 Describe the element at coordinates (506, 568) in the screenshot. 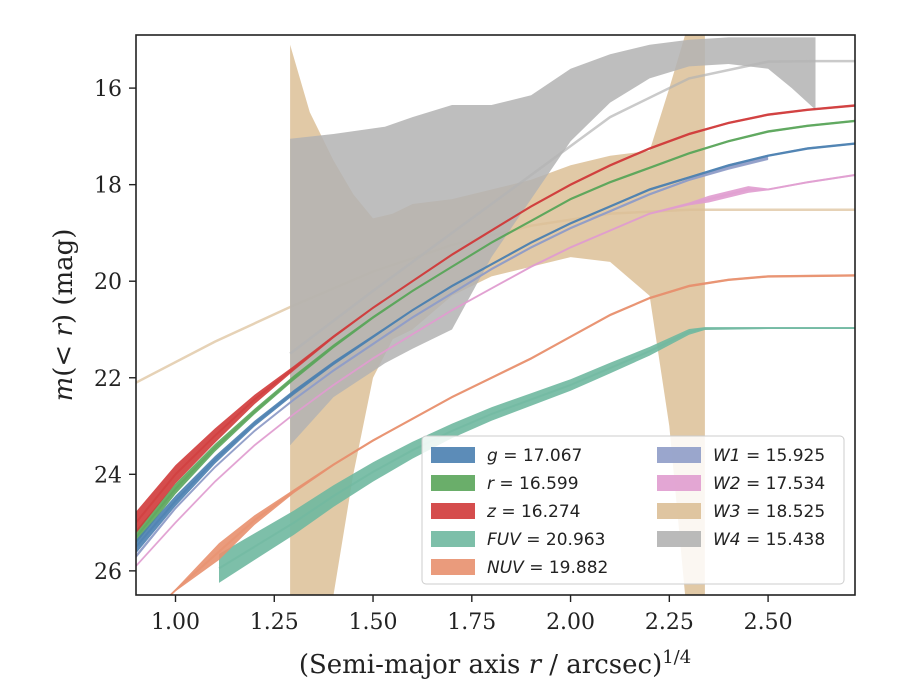

I see `legend-label-var: NUV` at that location.